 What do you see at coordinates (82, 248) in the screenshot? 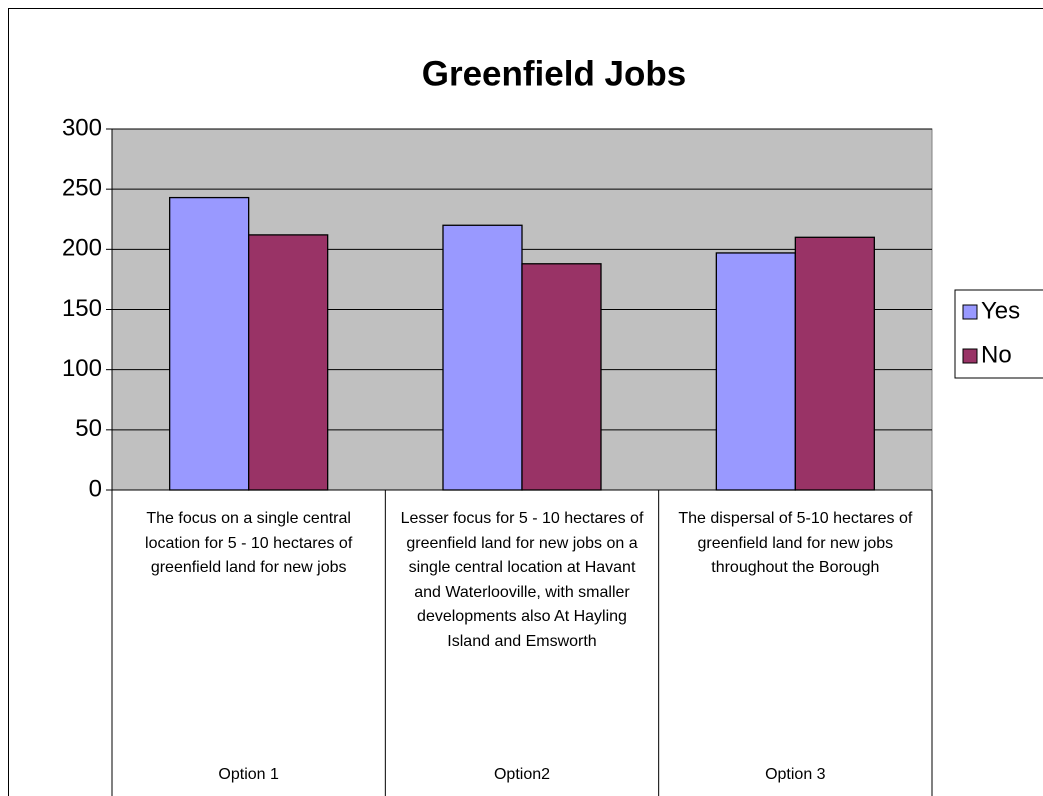
I see `y-tick-label: 200` at bounding box center [82, 248].